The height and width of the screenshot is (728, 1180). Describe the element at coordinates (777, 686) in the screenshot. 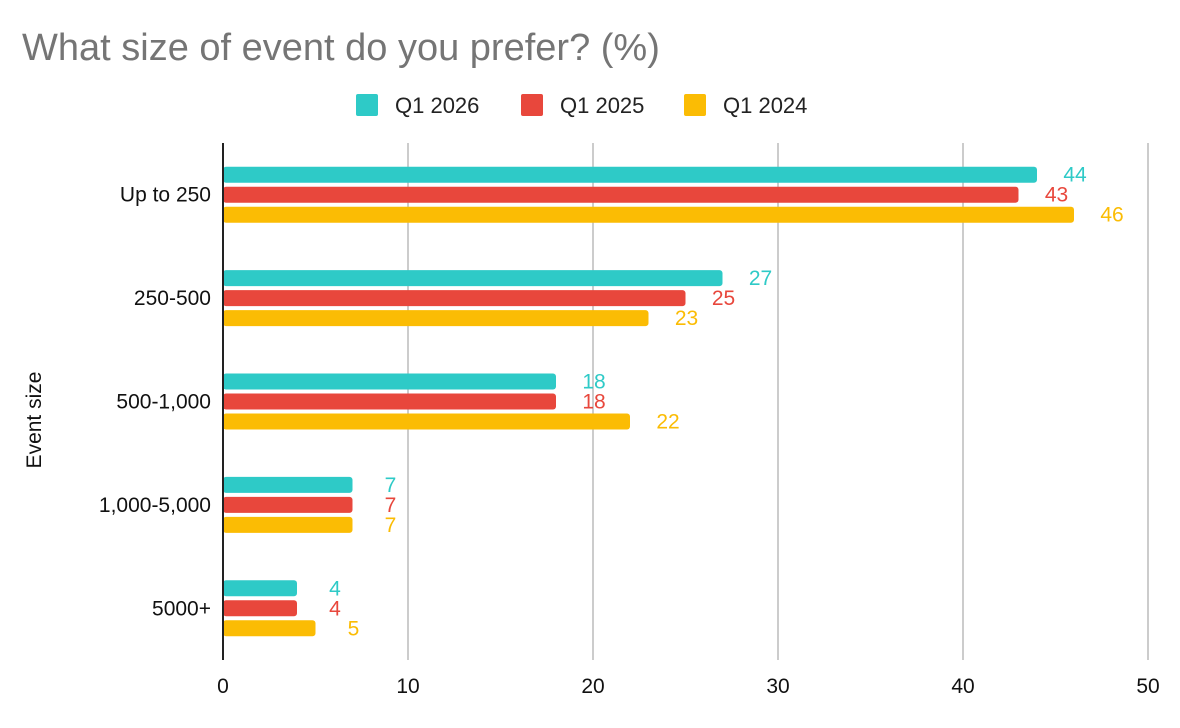

I see `x-tick-label: 30` at that location.